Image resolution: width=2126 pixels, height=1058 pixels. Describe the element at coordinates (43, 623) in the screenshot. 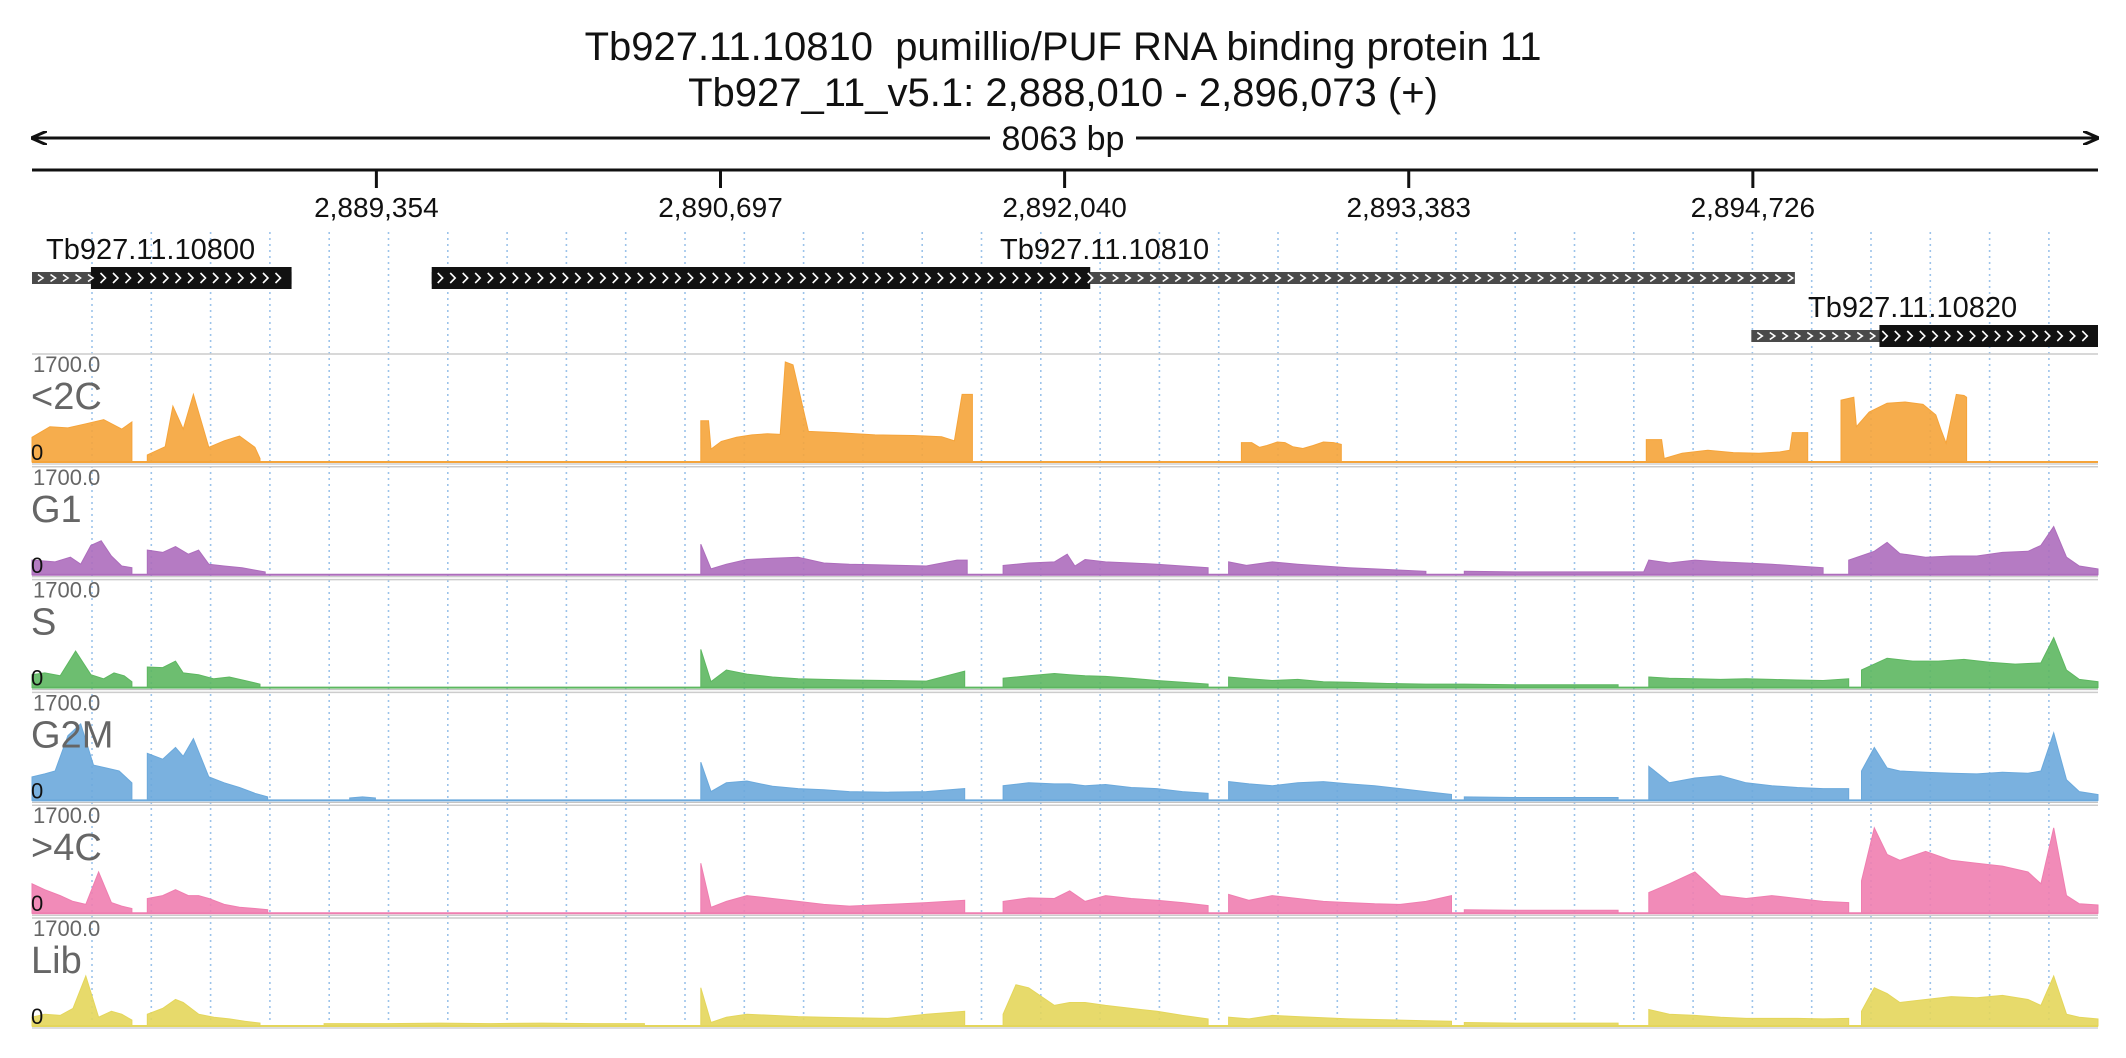

I see `track-name: S` at that location.